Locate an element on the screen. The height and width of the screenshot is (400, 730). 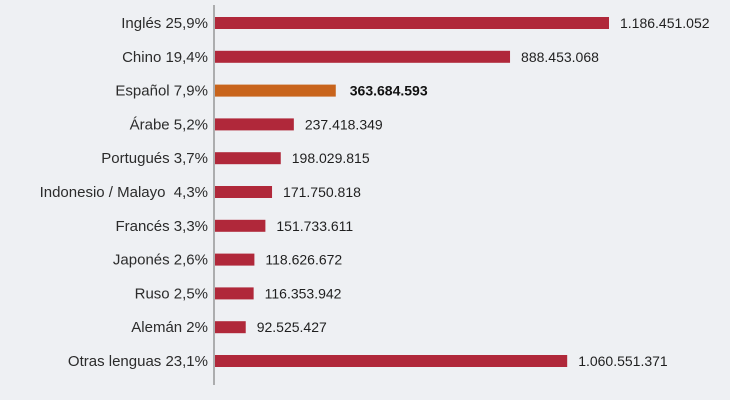
category-label: Japonés 2,6% is located at coordinates (160, 260).